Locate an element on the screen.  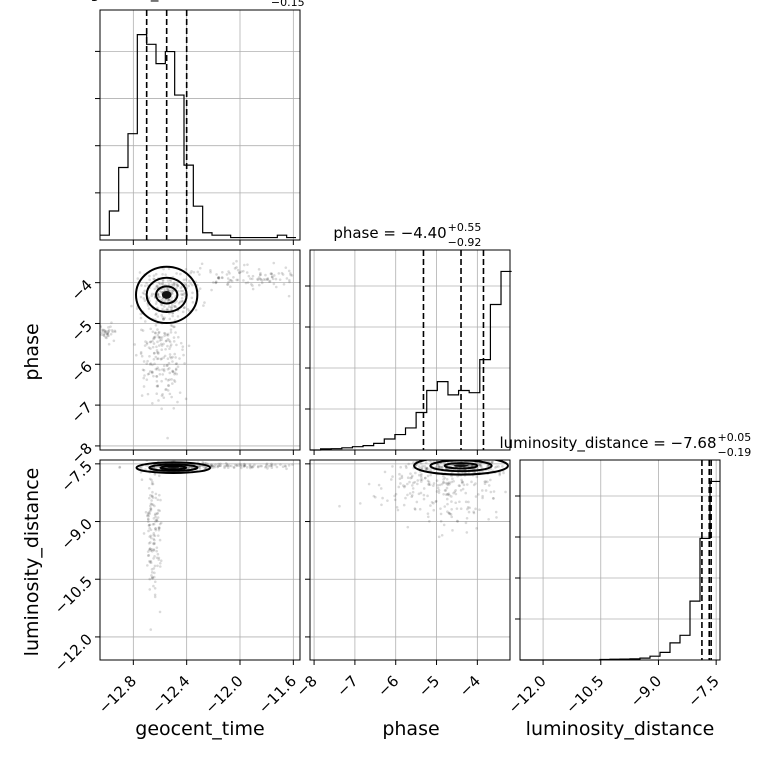
histogram-step-line is located at coordinates (198, 136).